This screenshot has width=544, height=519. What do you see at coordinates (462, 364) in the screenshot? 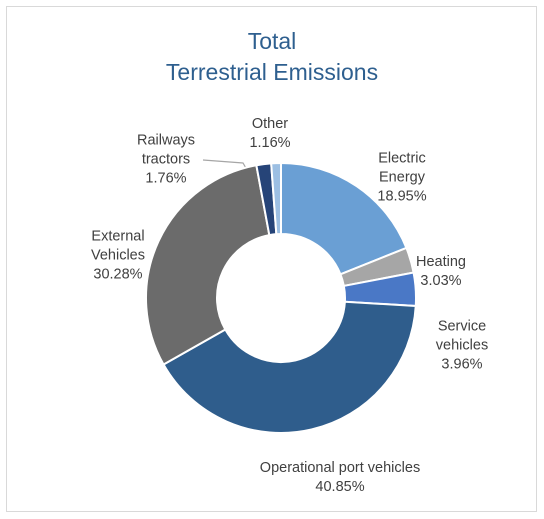
I see `value-label: 3.96%` at bounding box center [462, 364].